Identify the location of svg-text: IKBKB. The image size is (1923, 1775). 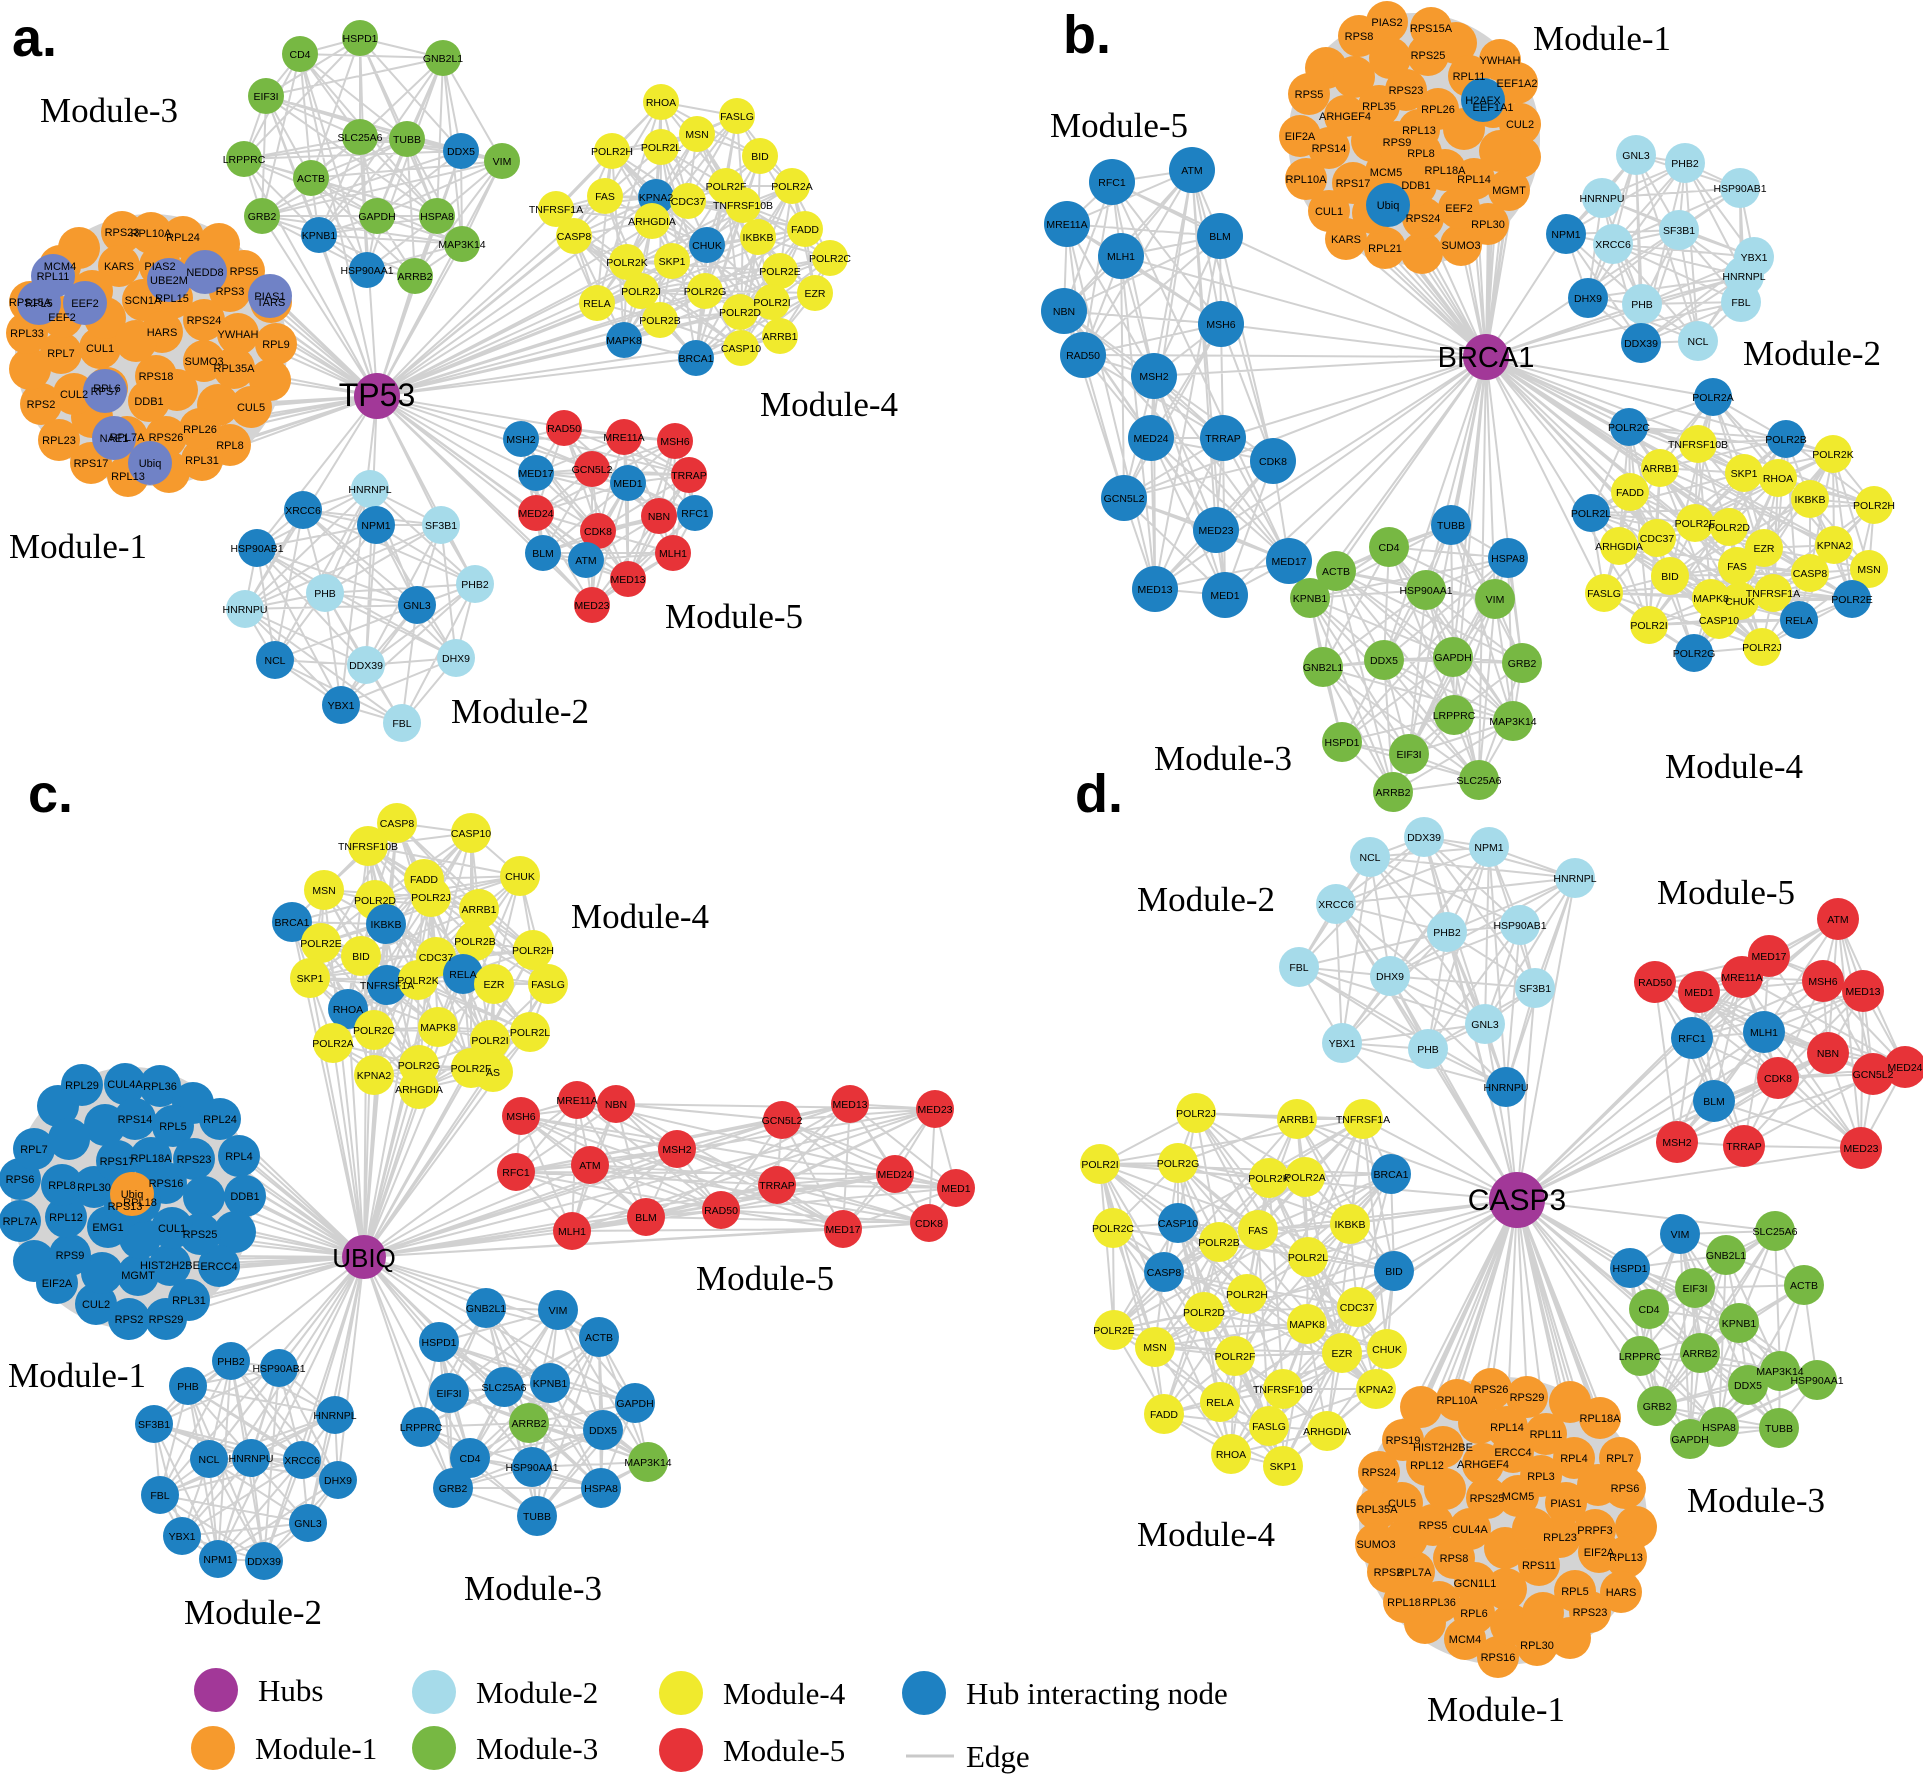
(386, 925).